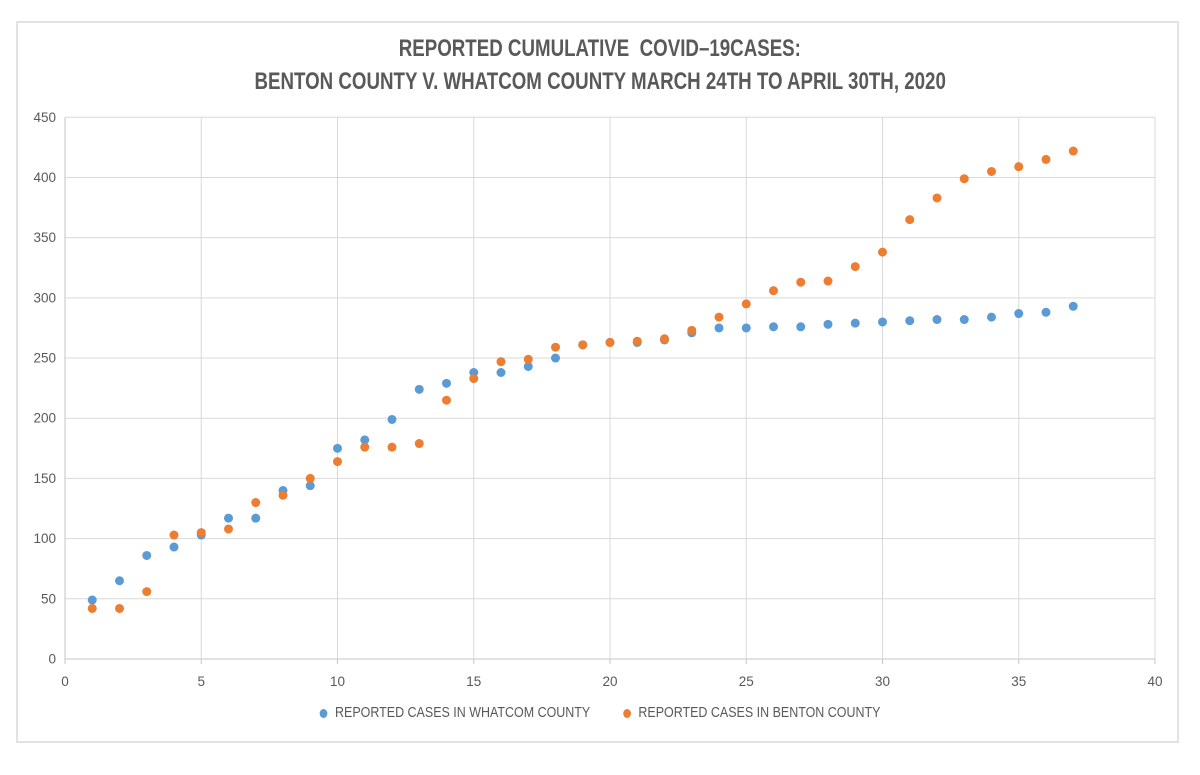 The width and height of the screenshot is (1200, 775). Describe the element at coordinates (48, 598) in the screenshot. I see `y-tick-label: 50` at that location.